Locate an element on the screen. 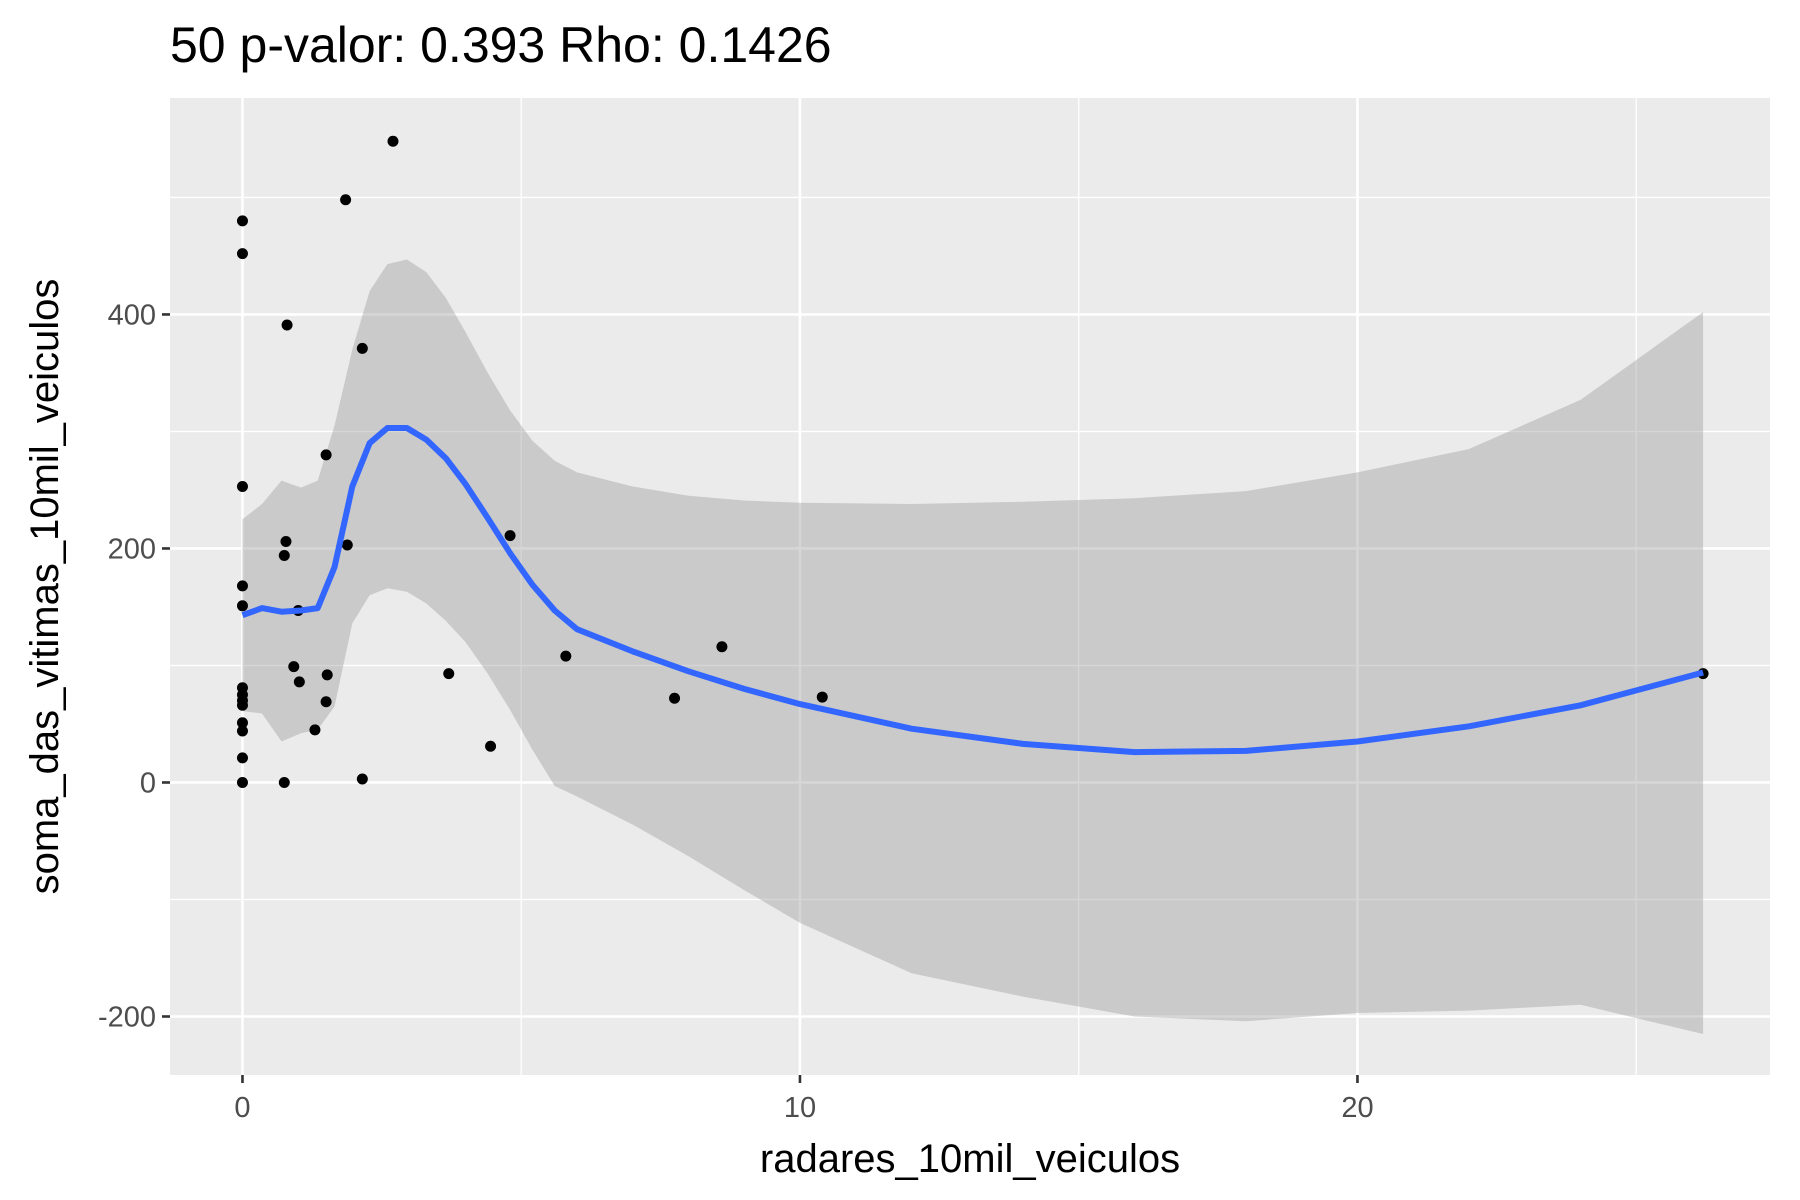 The image size is (1800, 1200). x-tick-label: 20 is located at coordinates (1357, 1108).